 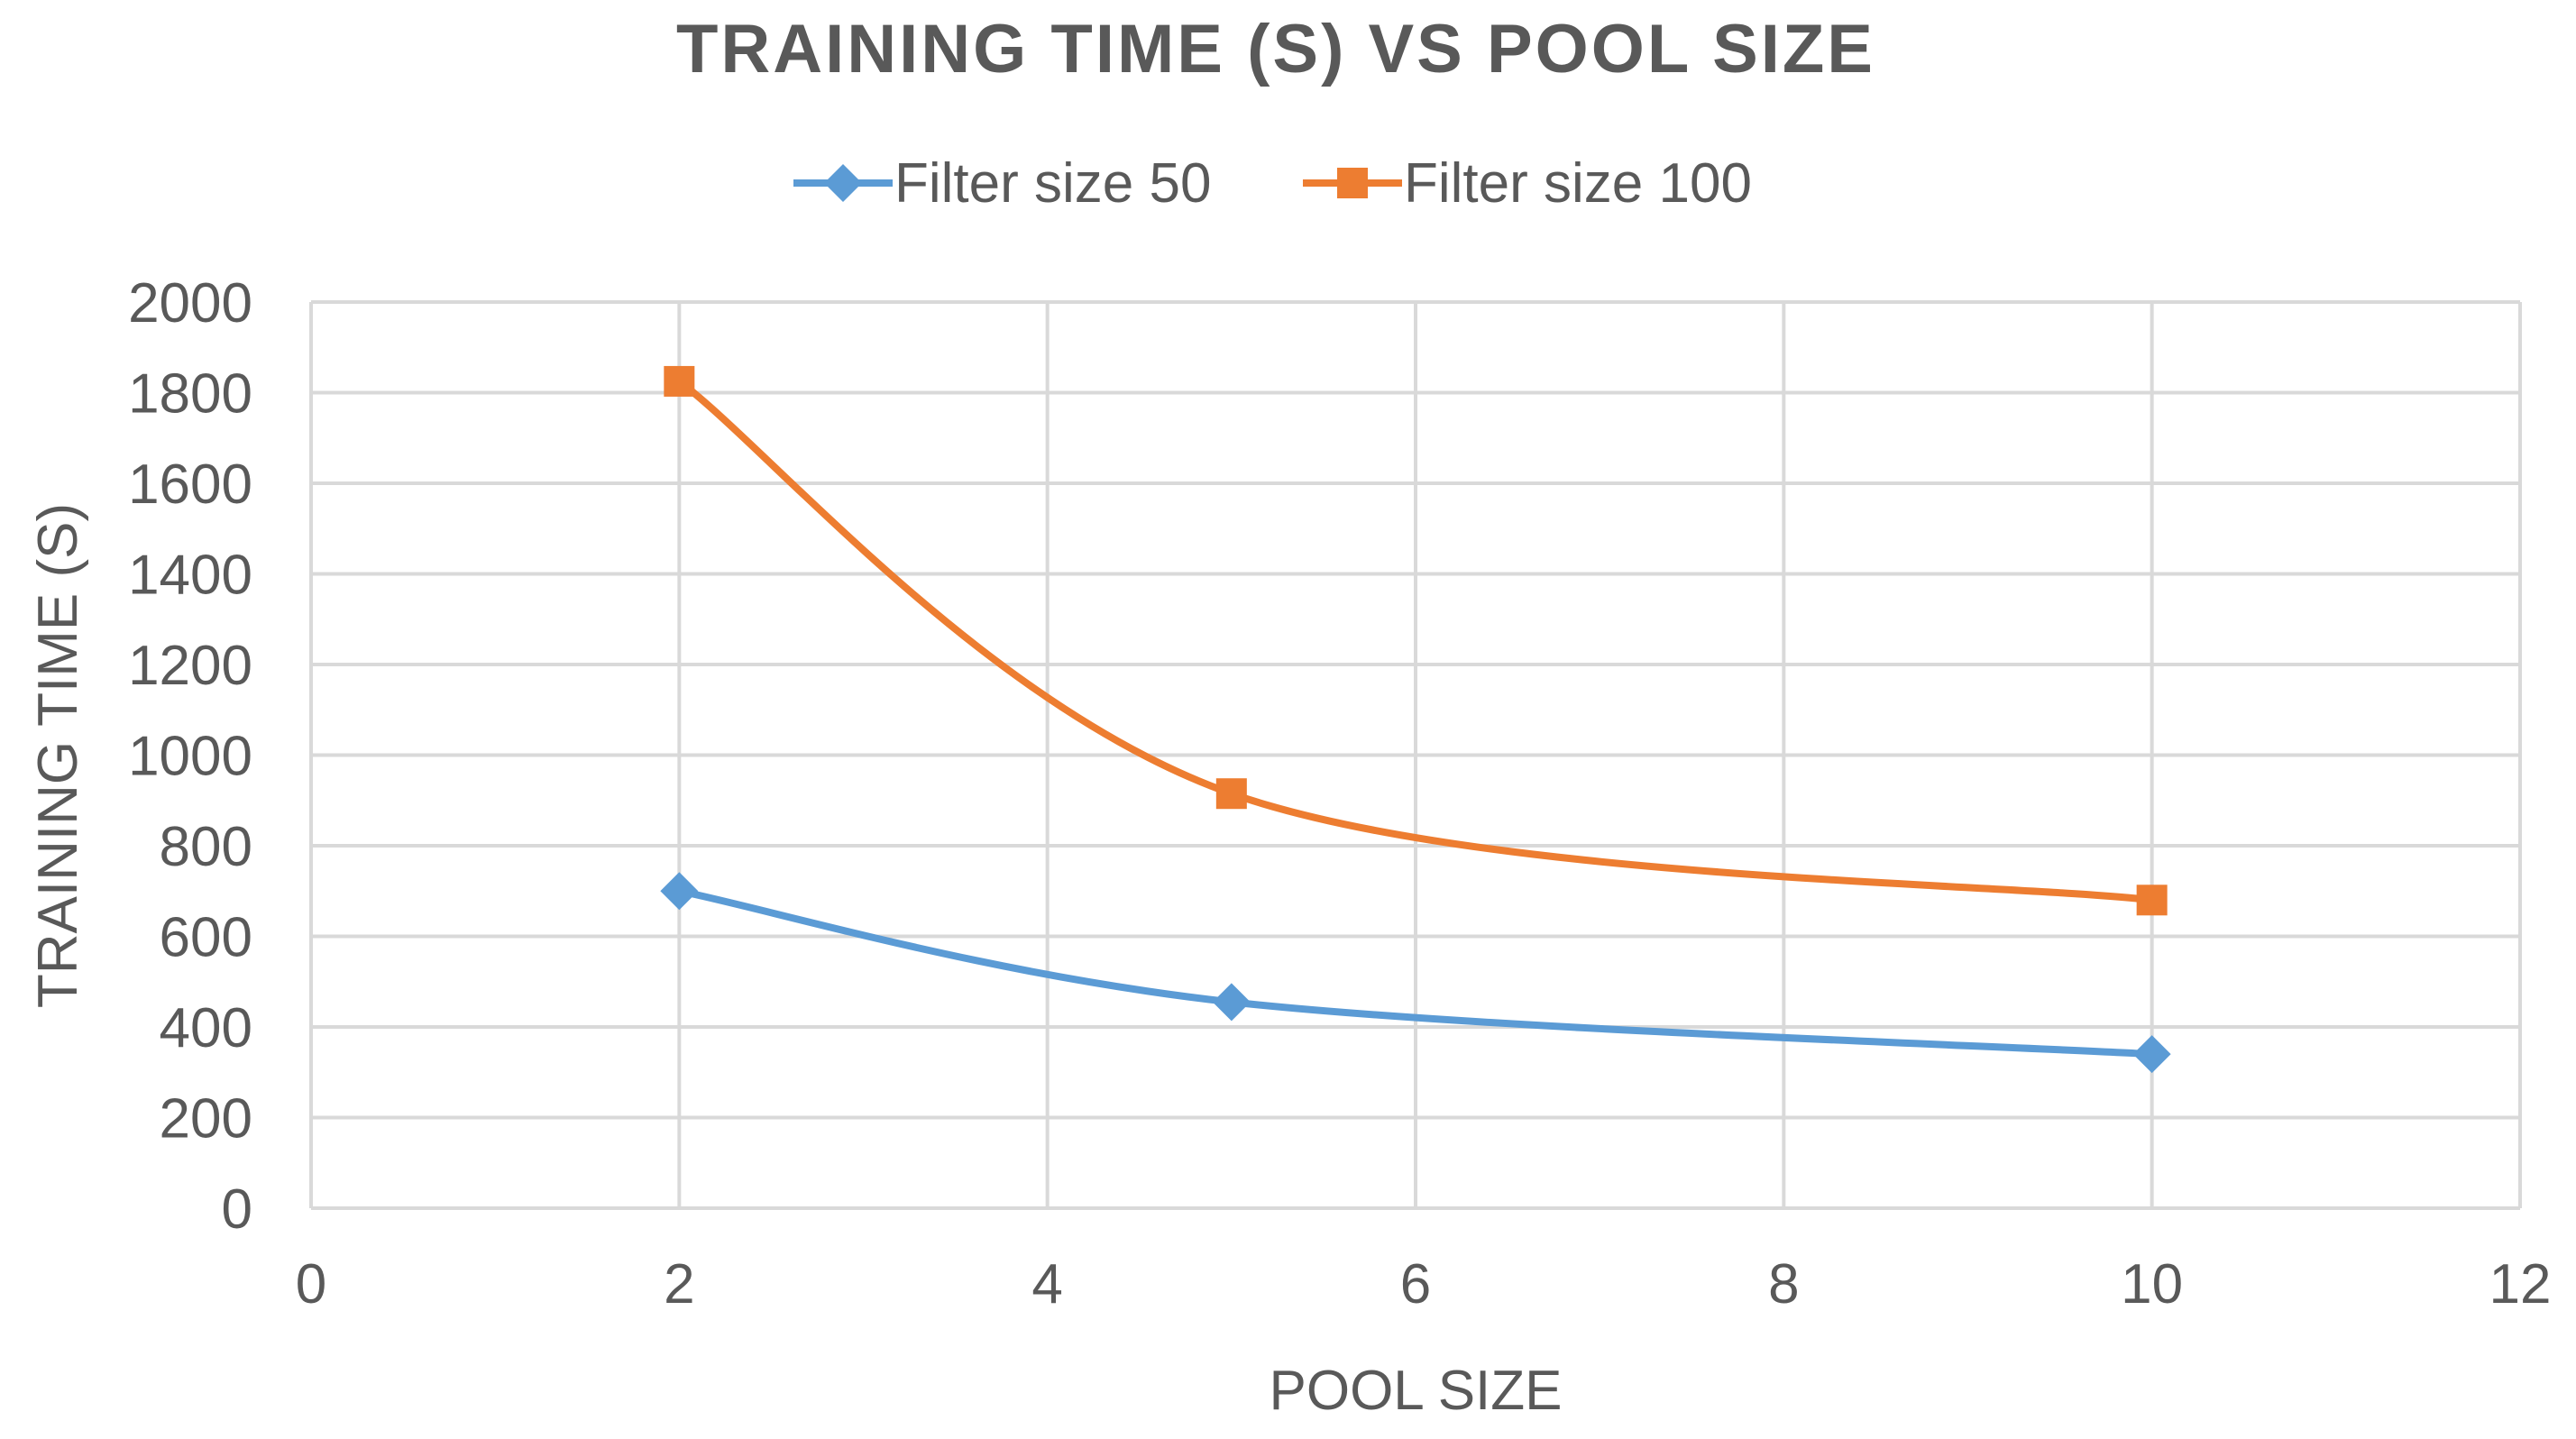 I want to click on x-tick-label: 10, so click(x=2152, y=1284).